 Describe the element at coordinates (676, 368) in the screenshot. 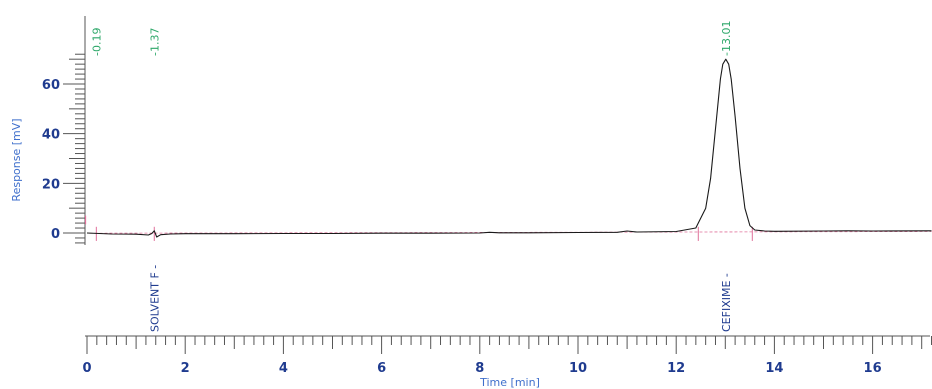

I see `x-tick-label: 12` at that location.